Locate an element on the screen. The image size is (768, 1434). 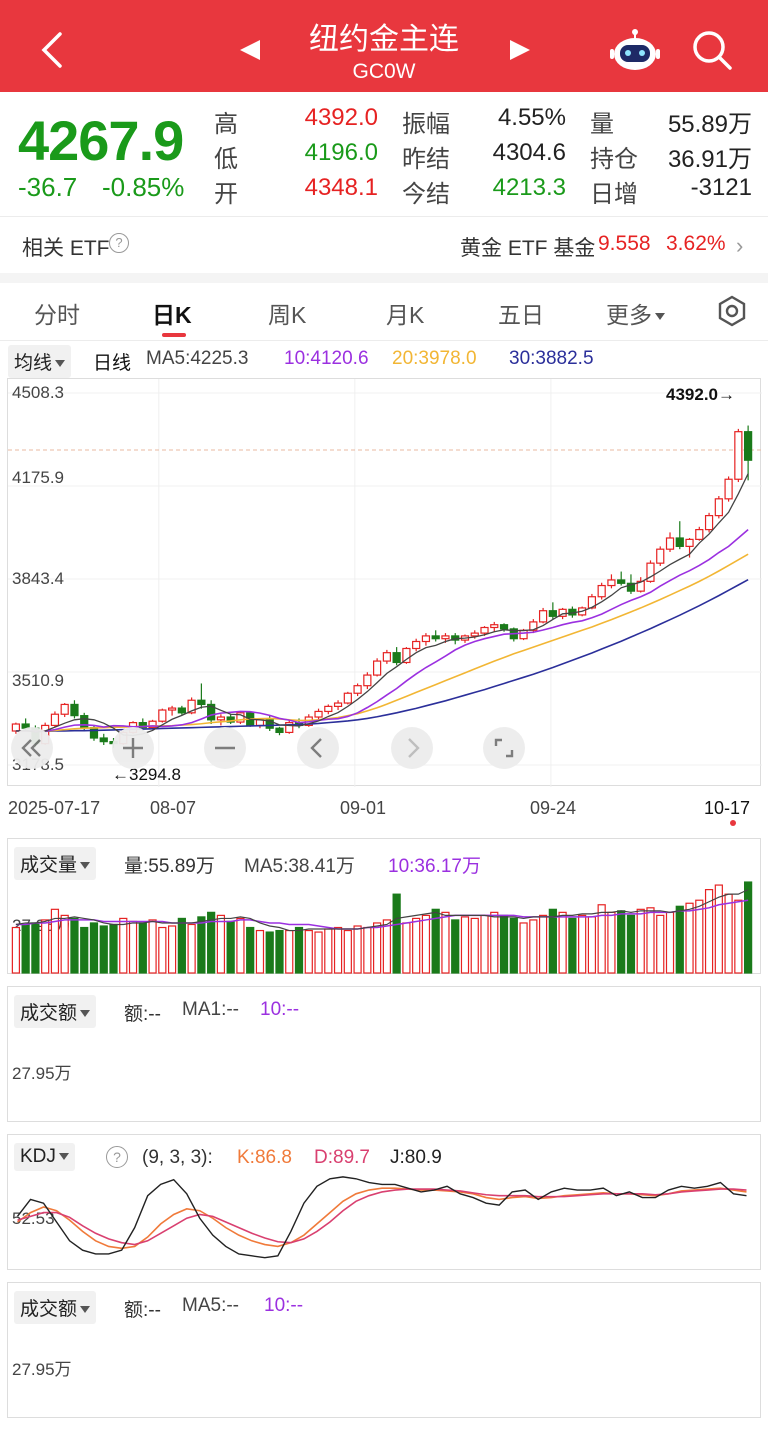
amount-ma10: 10:-- is located at coordinates (280, 1009).